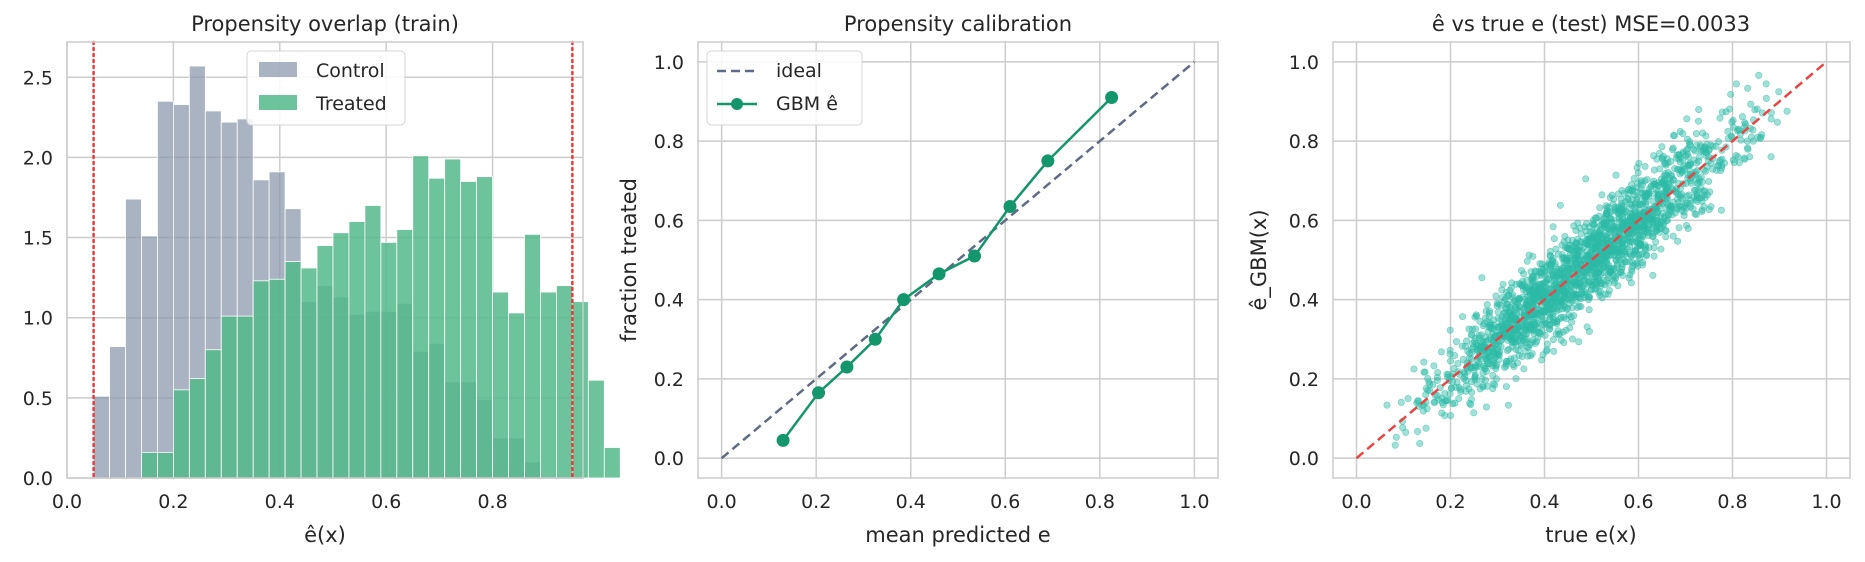  I want to click on x-tick-label: 0.0, so click(67, 502).